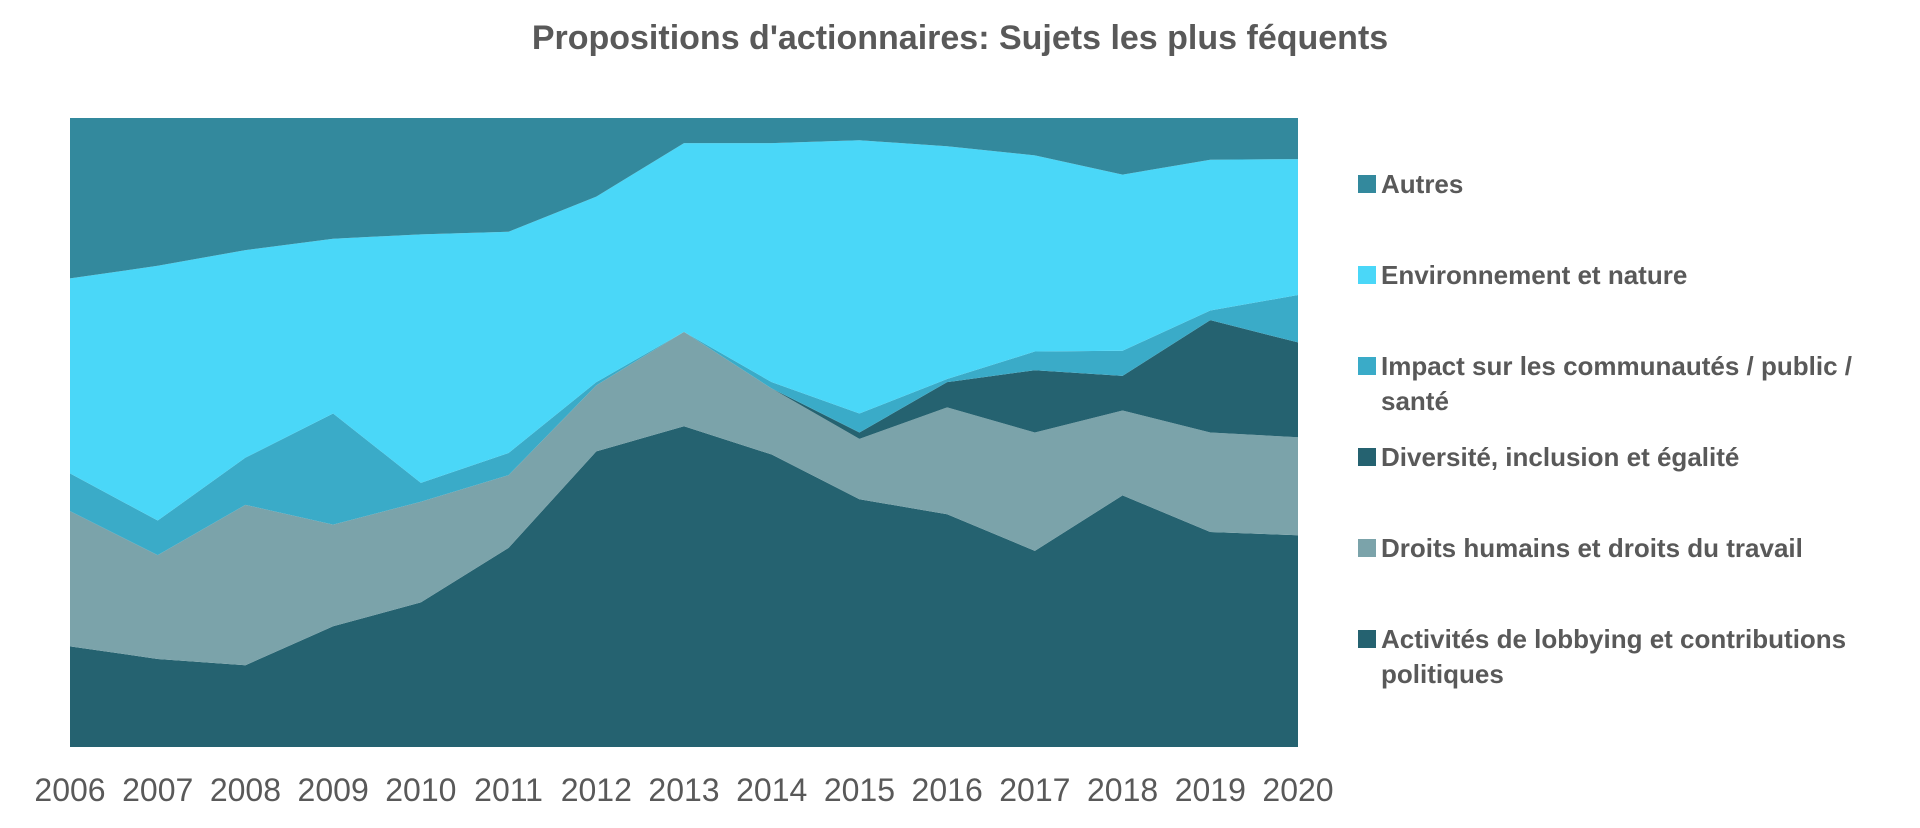  I want to click on x-tick-label: 2006, so click(69, 790).